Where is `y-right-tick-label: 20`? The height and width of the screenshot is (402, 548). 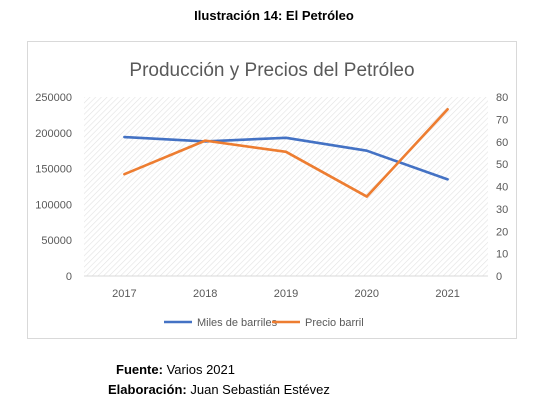
y-right-tick-label: 20 is located at coordinates (502, 232).